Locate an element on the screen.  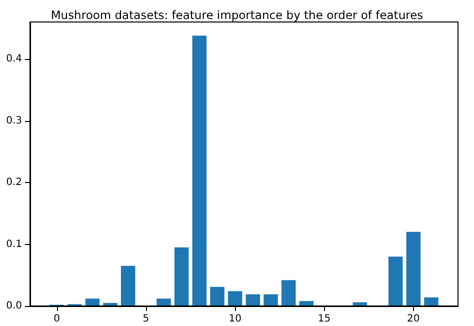
chart-title: Mushroom datasets: feature importance by the order of features is located at coordinates (237, 15).